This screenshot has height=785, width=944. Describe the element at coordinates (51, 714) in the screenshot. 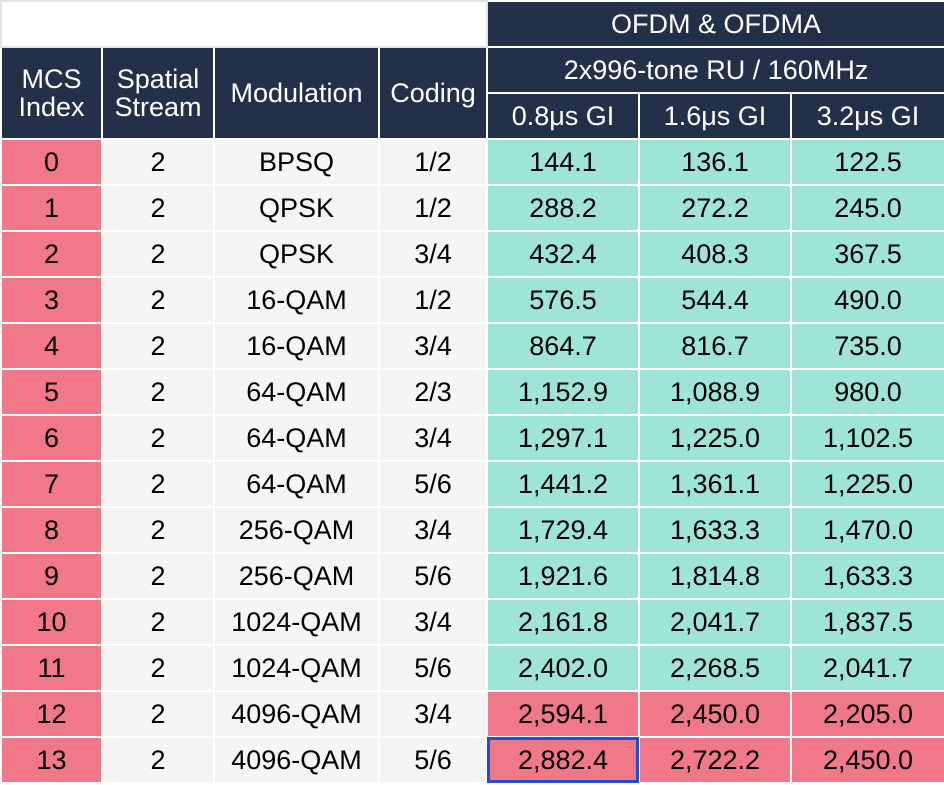

I see `mcs-index-cell: 12` at that location.